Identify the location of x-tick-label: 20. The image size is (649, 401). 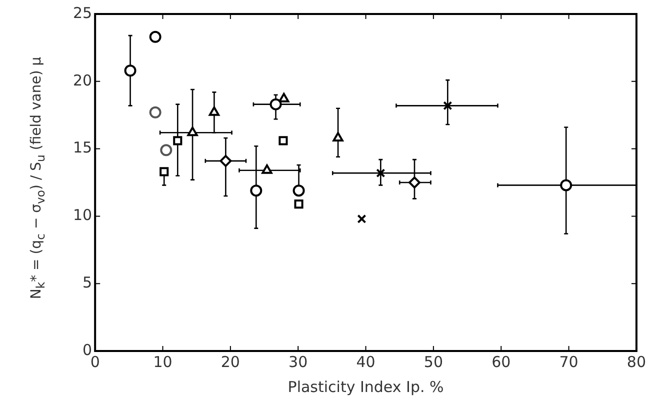
(230, 361).